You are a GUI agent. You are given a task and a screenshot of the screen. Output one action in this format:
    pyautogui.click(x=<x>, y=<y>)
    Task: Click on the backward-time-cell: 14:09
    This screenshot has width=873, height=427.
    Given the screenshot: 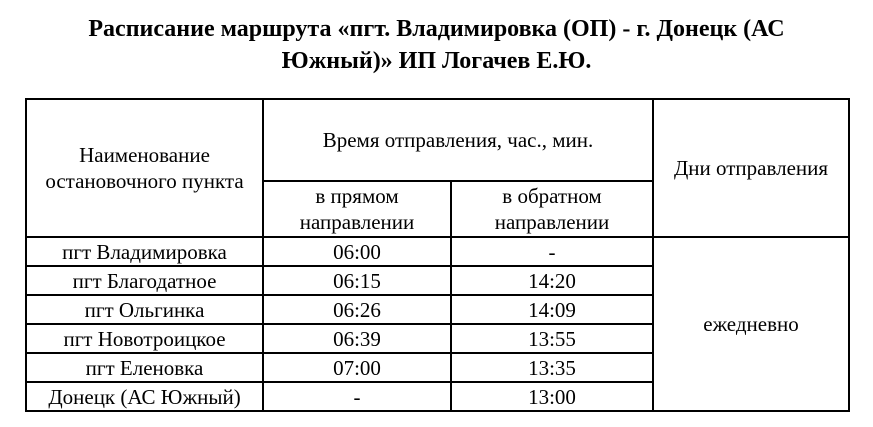 What is the action you would take?
    pyautogui.click(x=552, y=309)
    